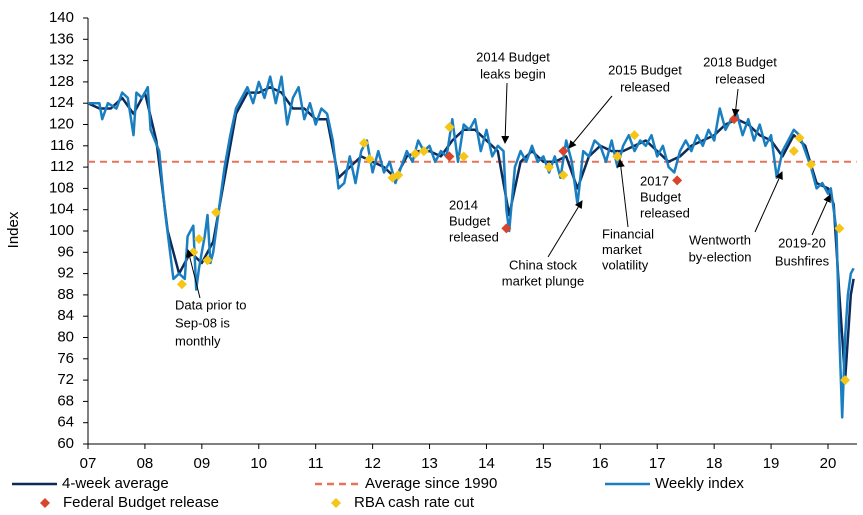 This screenshot has width=863, height=515. What do you see at coordinates (198, 340) in the screenshot?
I see `annotation: monthly` at bounding box center [198, 340].